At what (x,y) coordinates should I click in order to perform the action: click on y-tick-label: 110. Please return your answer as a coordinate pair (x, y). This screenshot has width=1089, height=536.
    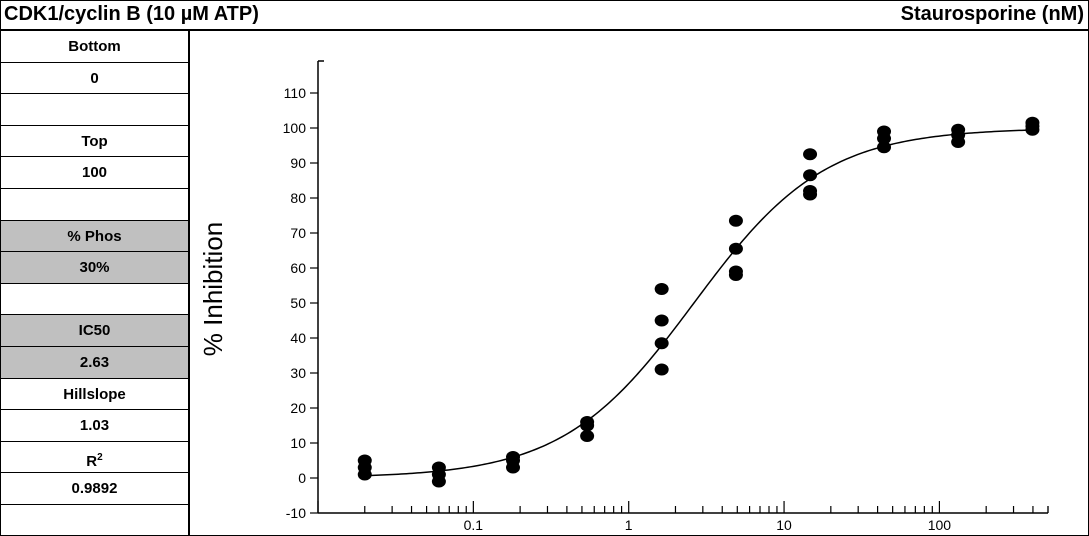
    Looking at the image, I should click on (295, 93).